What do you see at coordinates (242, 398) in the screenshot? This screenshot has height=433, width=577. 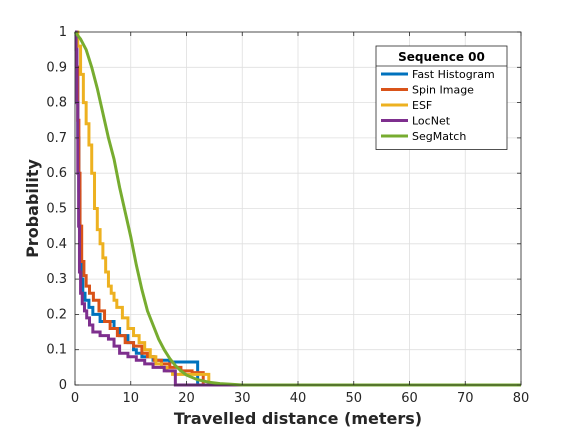 I see `x-tick-label: 30` at bounding box center [242, 398].